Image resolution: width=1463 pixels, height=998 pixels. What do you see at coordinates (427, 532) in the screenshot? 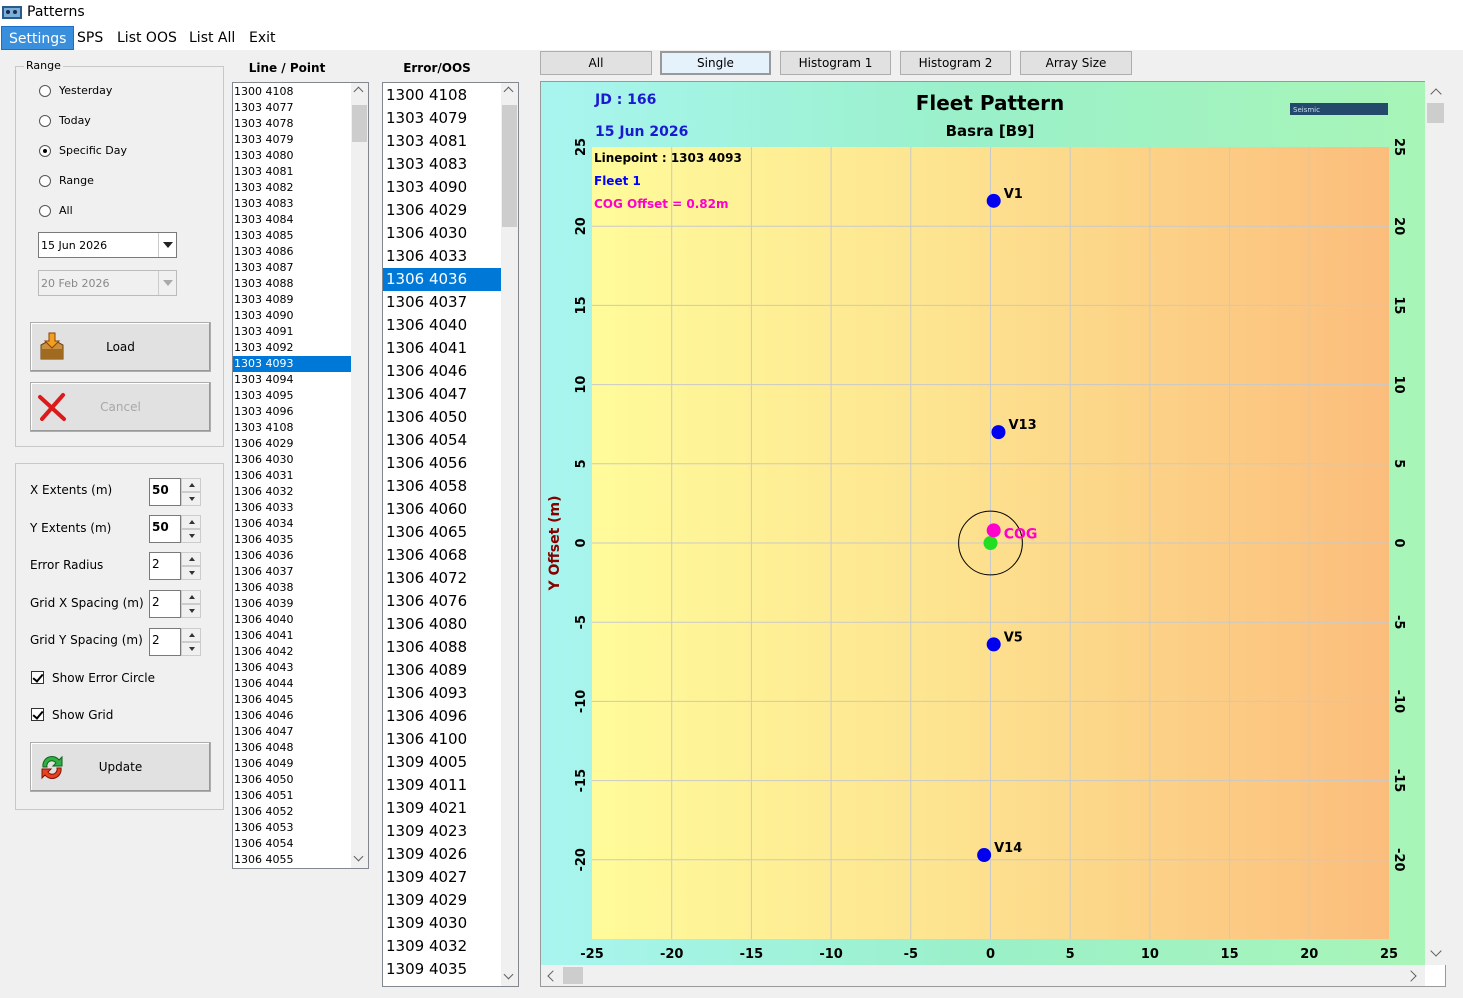
I see `list-item: 1306 4065` at bounding box center [427, 532].